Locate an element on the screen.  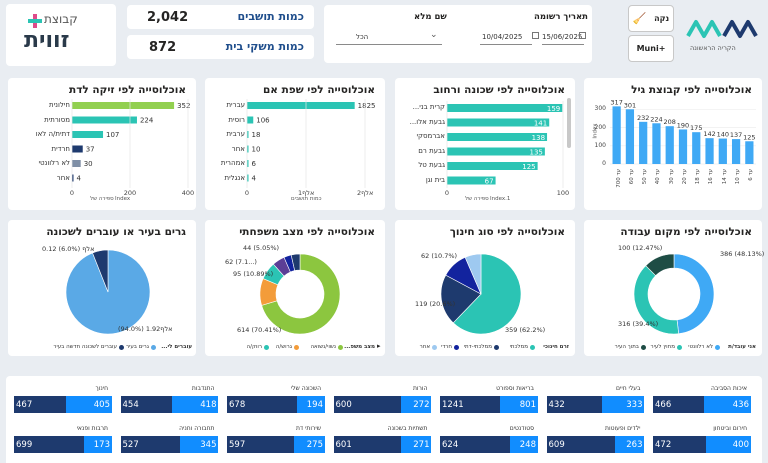
legend-item: גרוש/ה is located at coordinates (287, 347).